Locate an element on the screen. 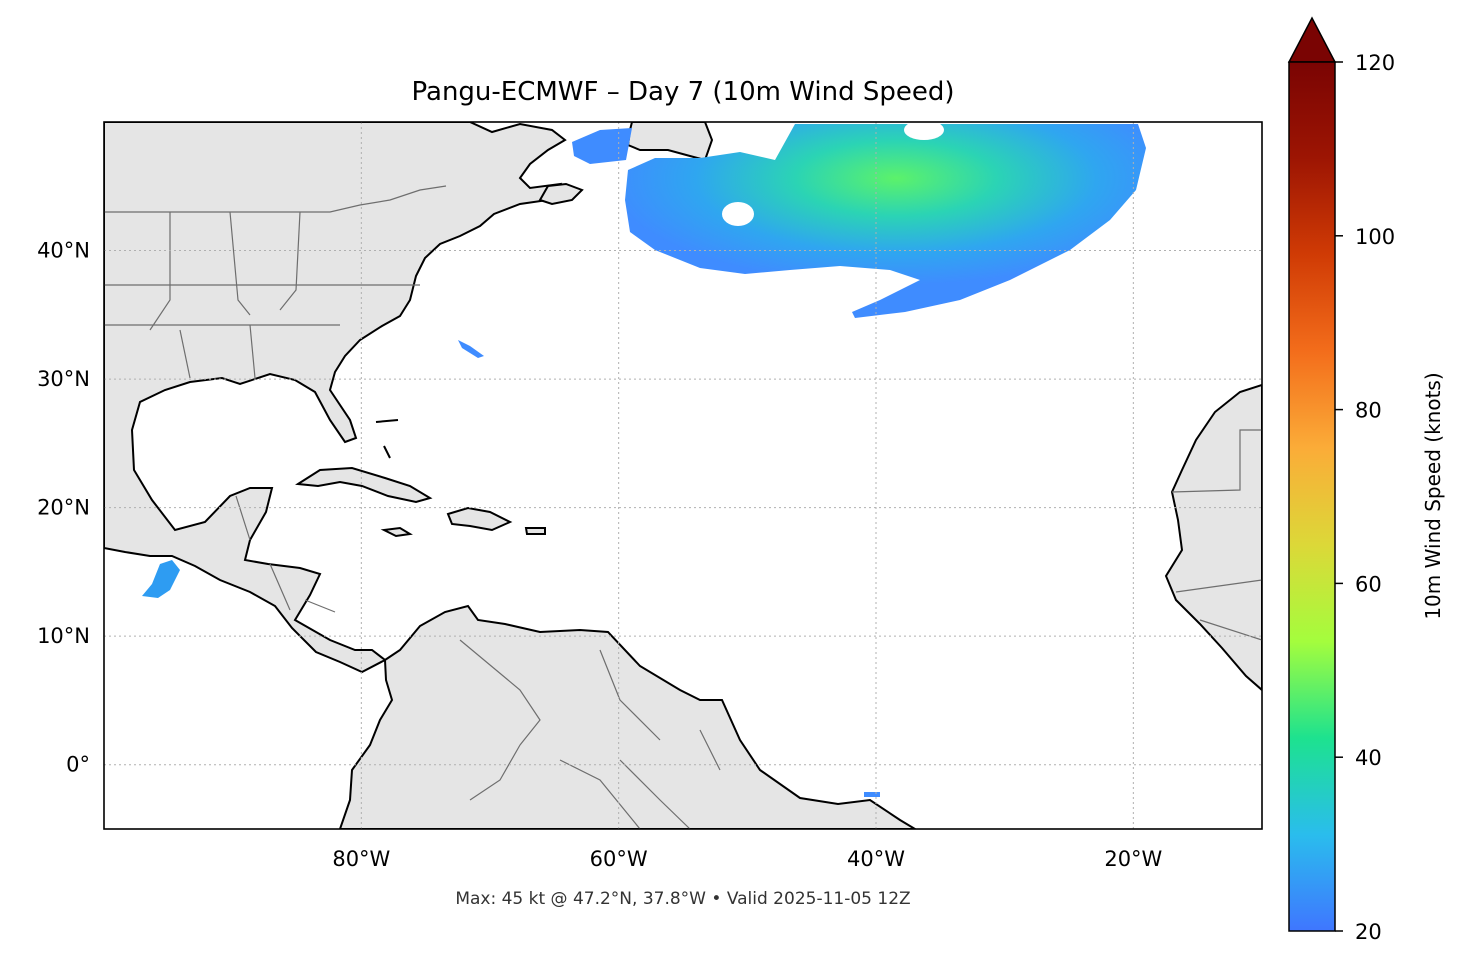 The width and height of the screenshot is (1466, 969). colorbar-ticks: 20 40 60 80 100 120 is located at coordinates (1365, 497).